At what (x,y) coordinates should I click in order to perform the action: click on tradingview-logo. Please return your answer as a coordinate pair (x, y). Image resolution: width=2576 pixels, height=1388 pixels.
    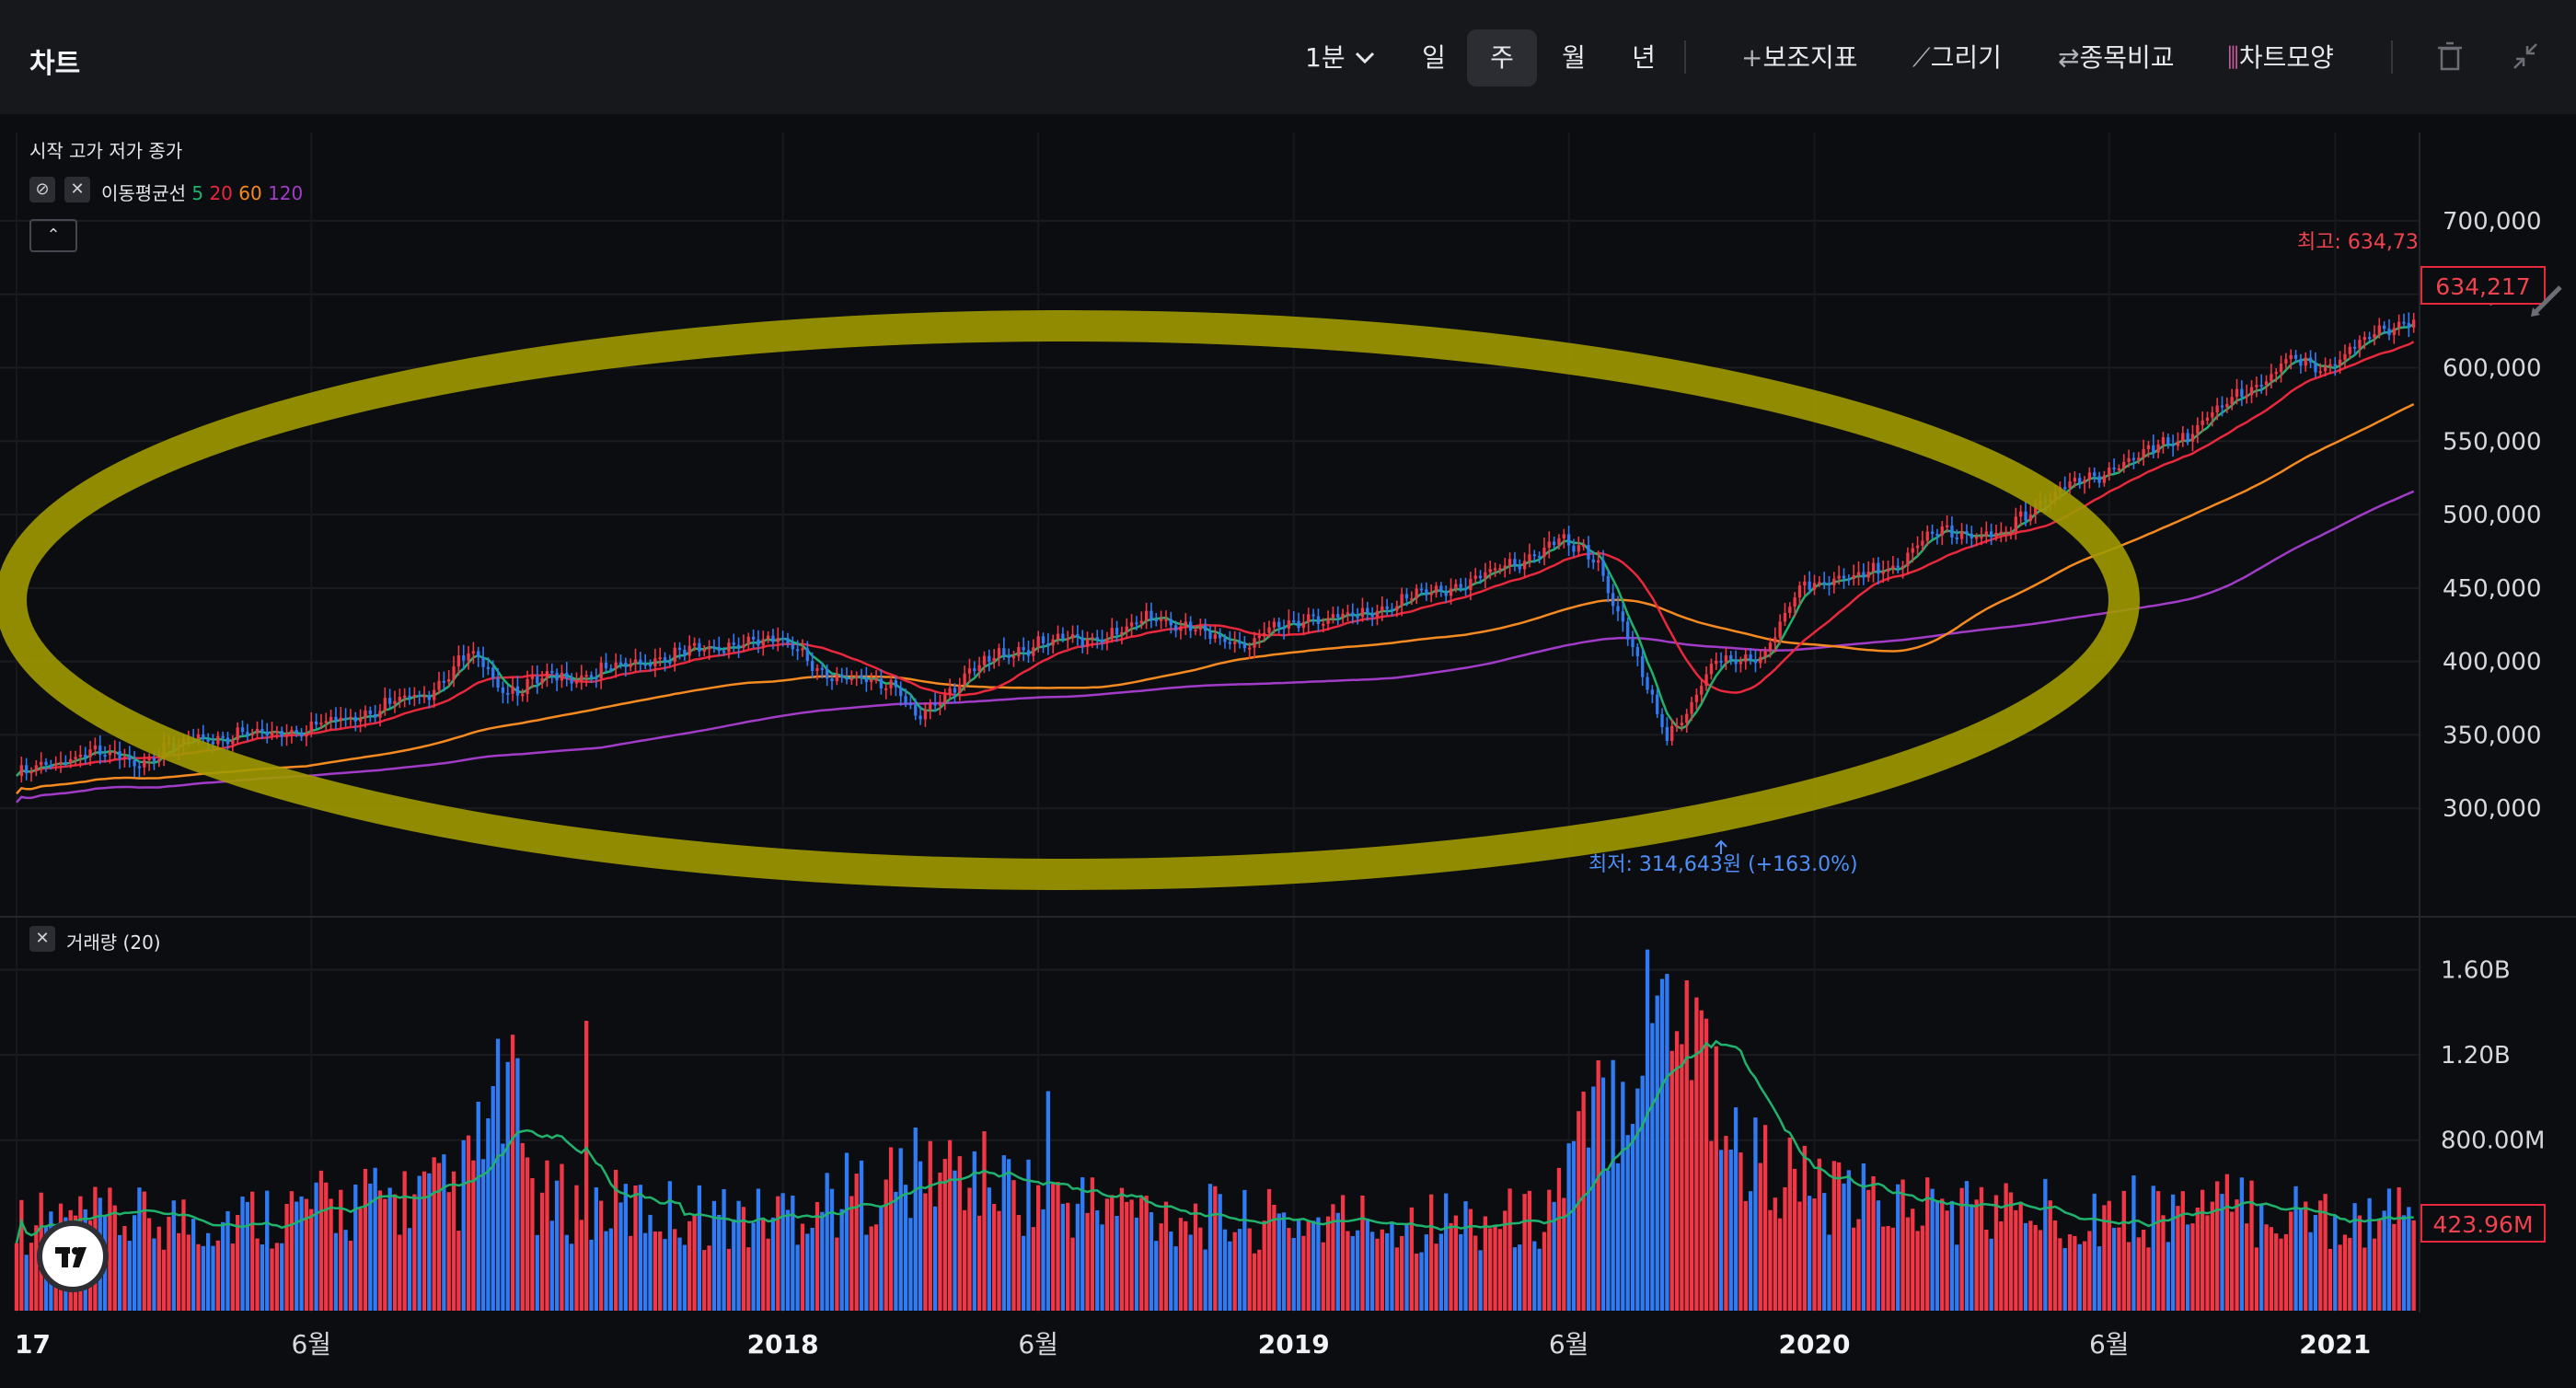
    Looking at the image, I should click on (73, 1256).